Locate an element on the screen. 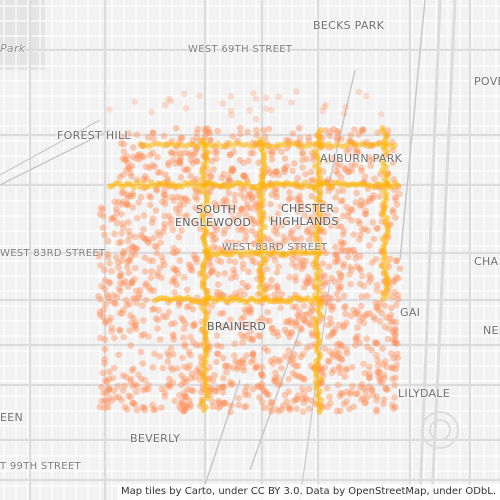  label-becks-park: BECKS PARK is located at coordinates (349, 25).